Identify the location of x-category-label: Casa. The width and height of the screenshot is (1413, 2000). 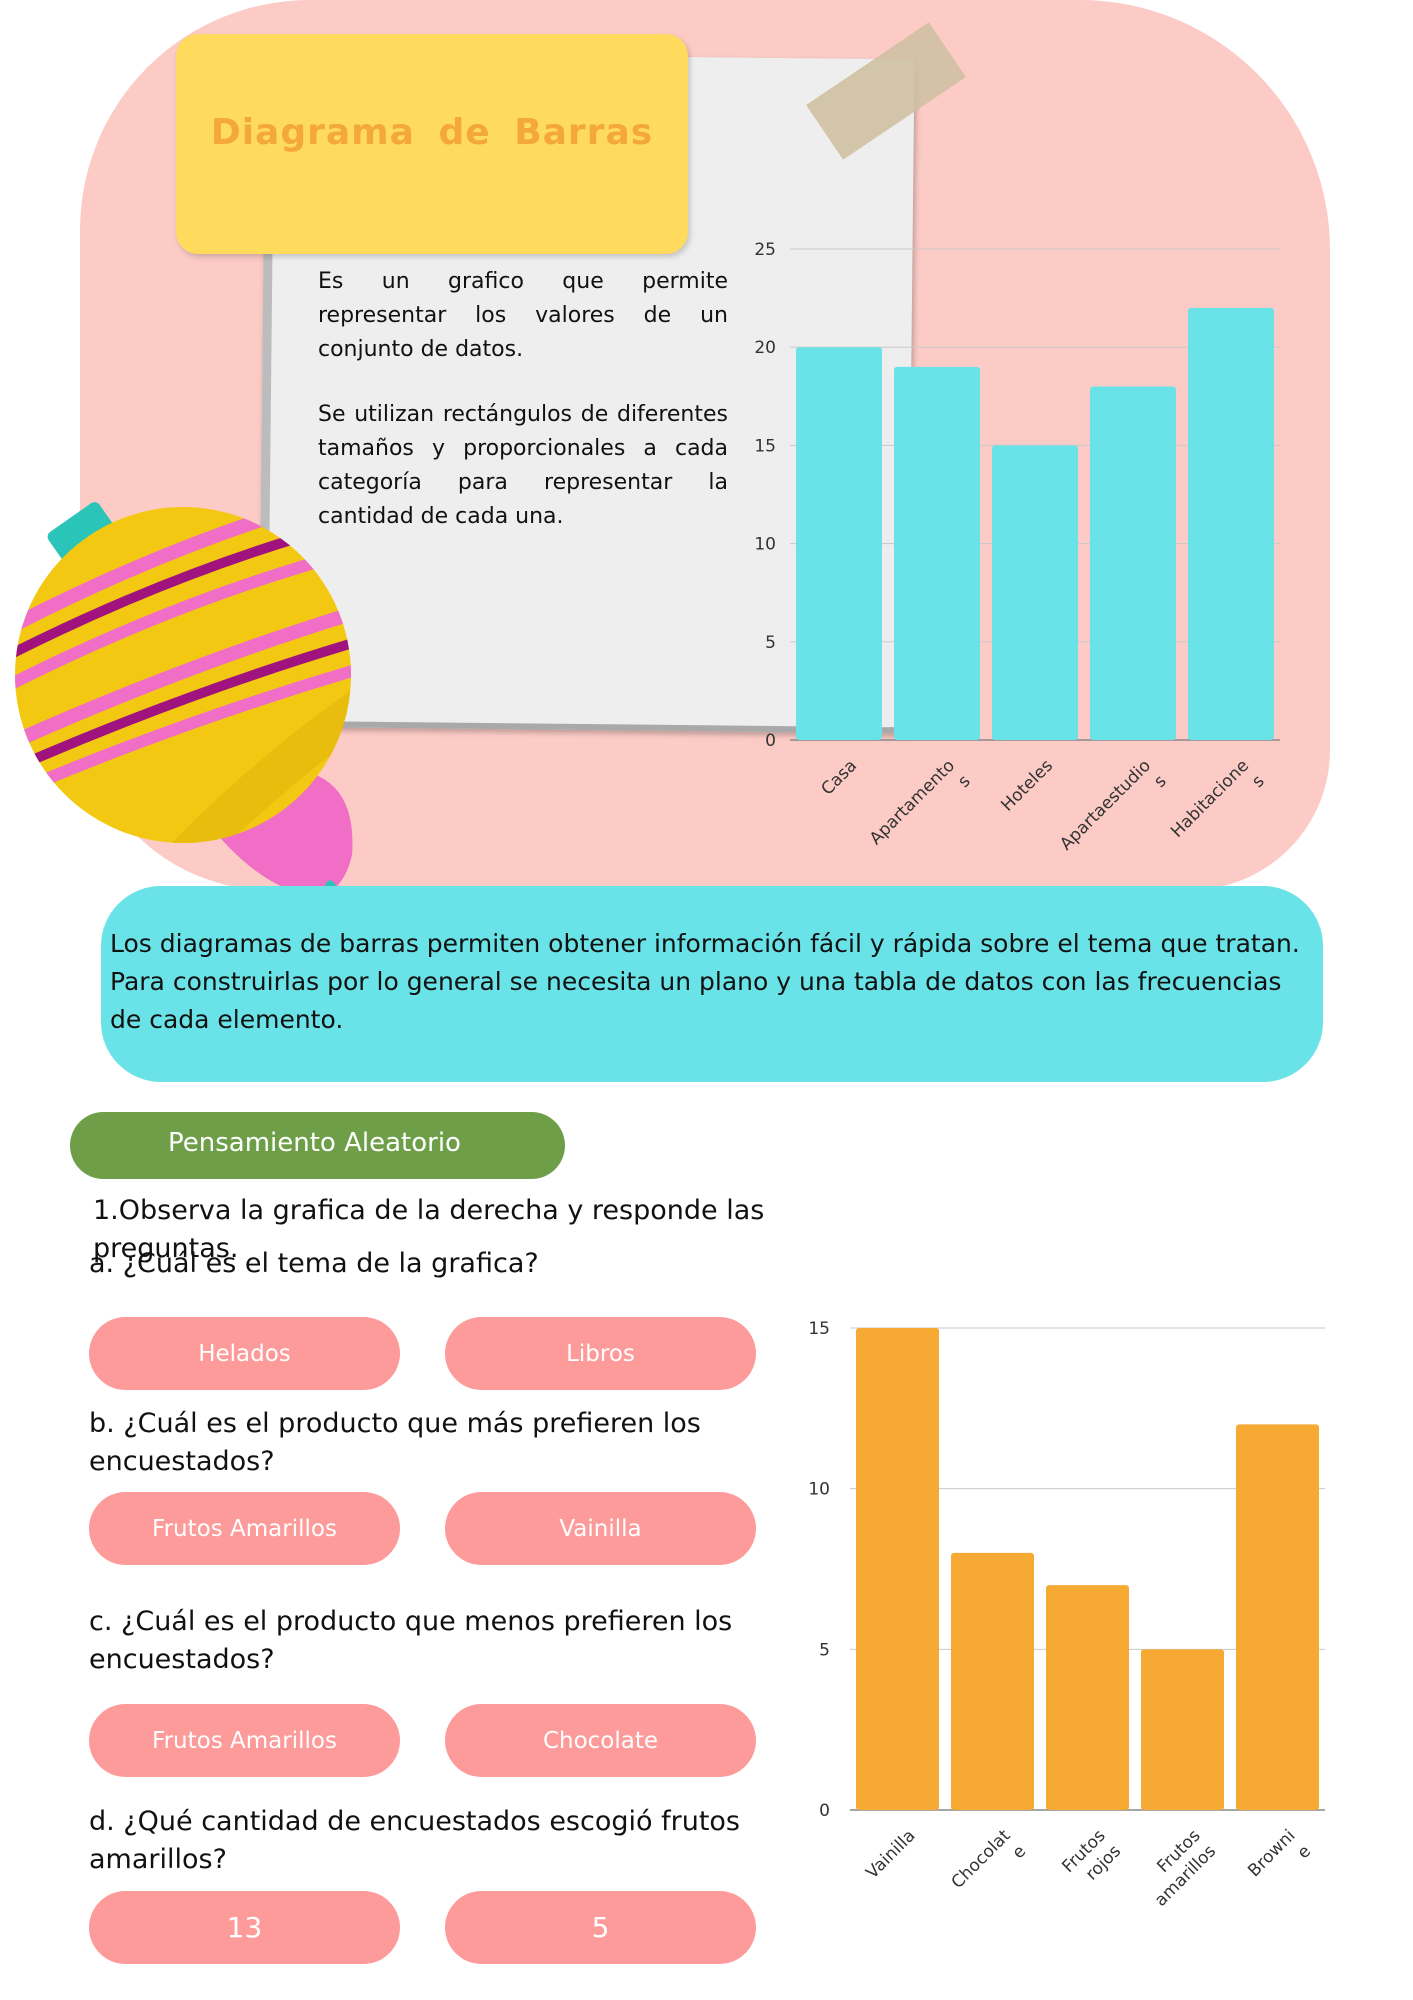
(839, 778).